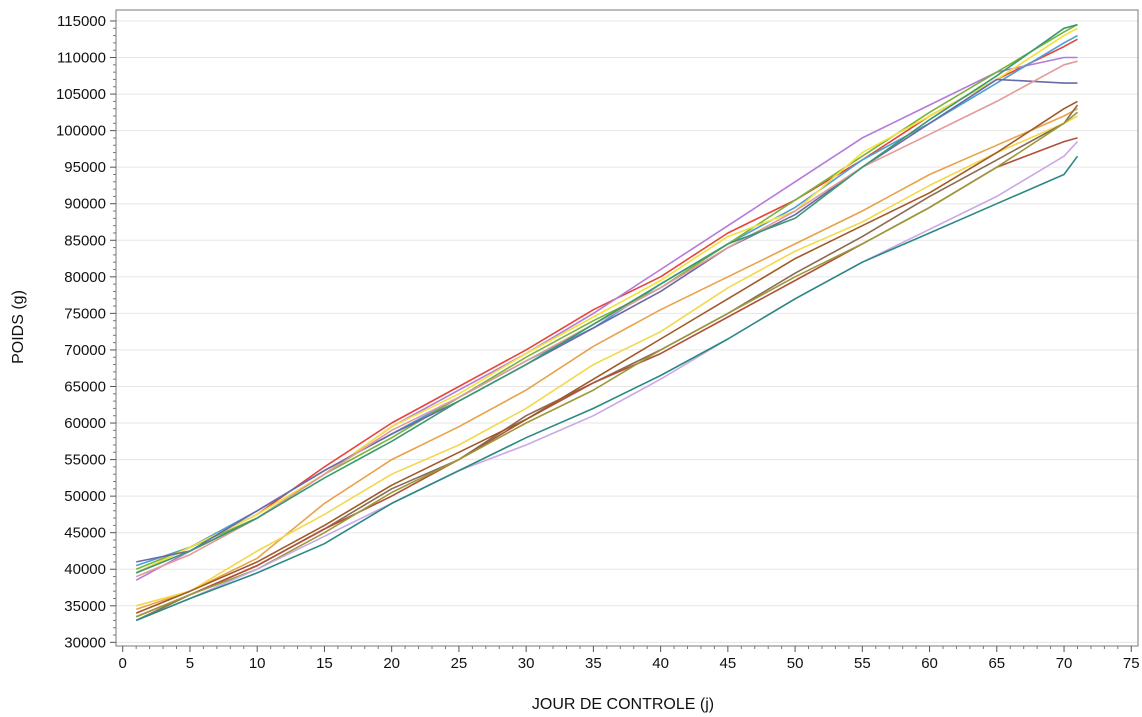 This screenshot has width=1142, height=717. Describe the element at coordinates (623, 704) in the screenshot. I see `x-axis-title: JOUR DE CONTROLE (j)` at that location.